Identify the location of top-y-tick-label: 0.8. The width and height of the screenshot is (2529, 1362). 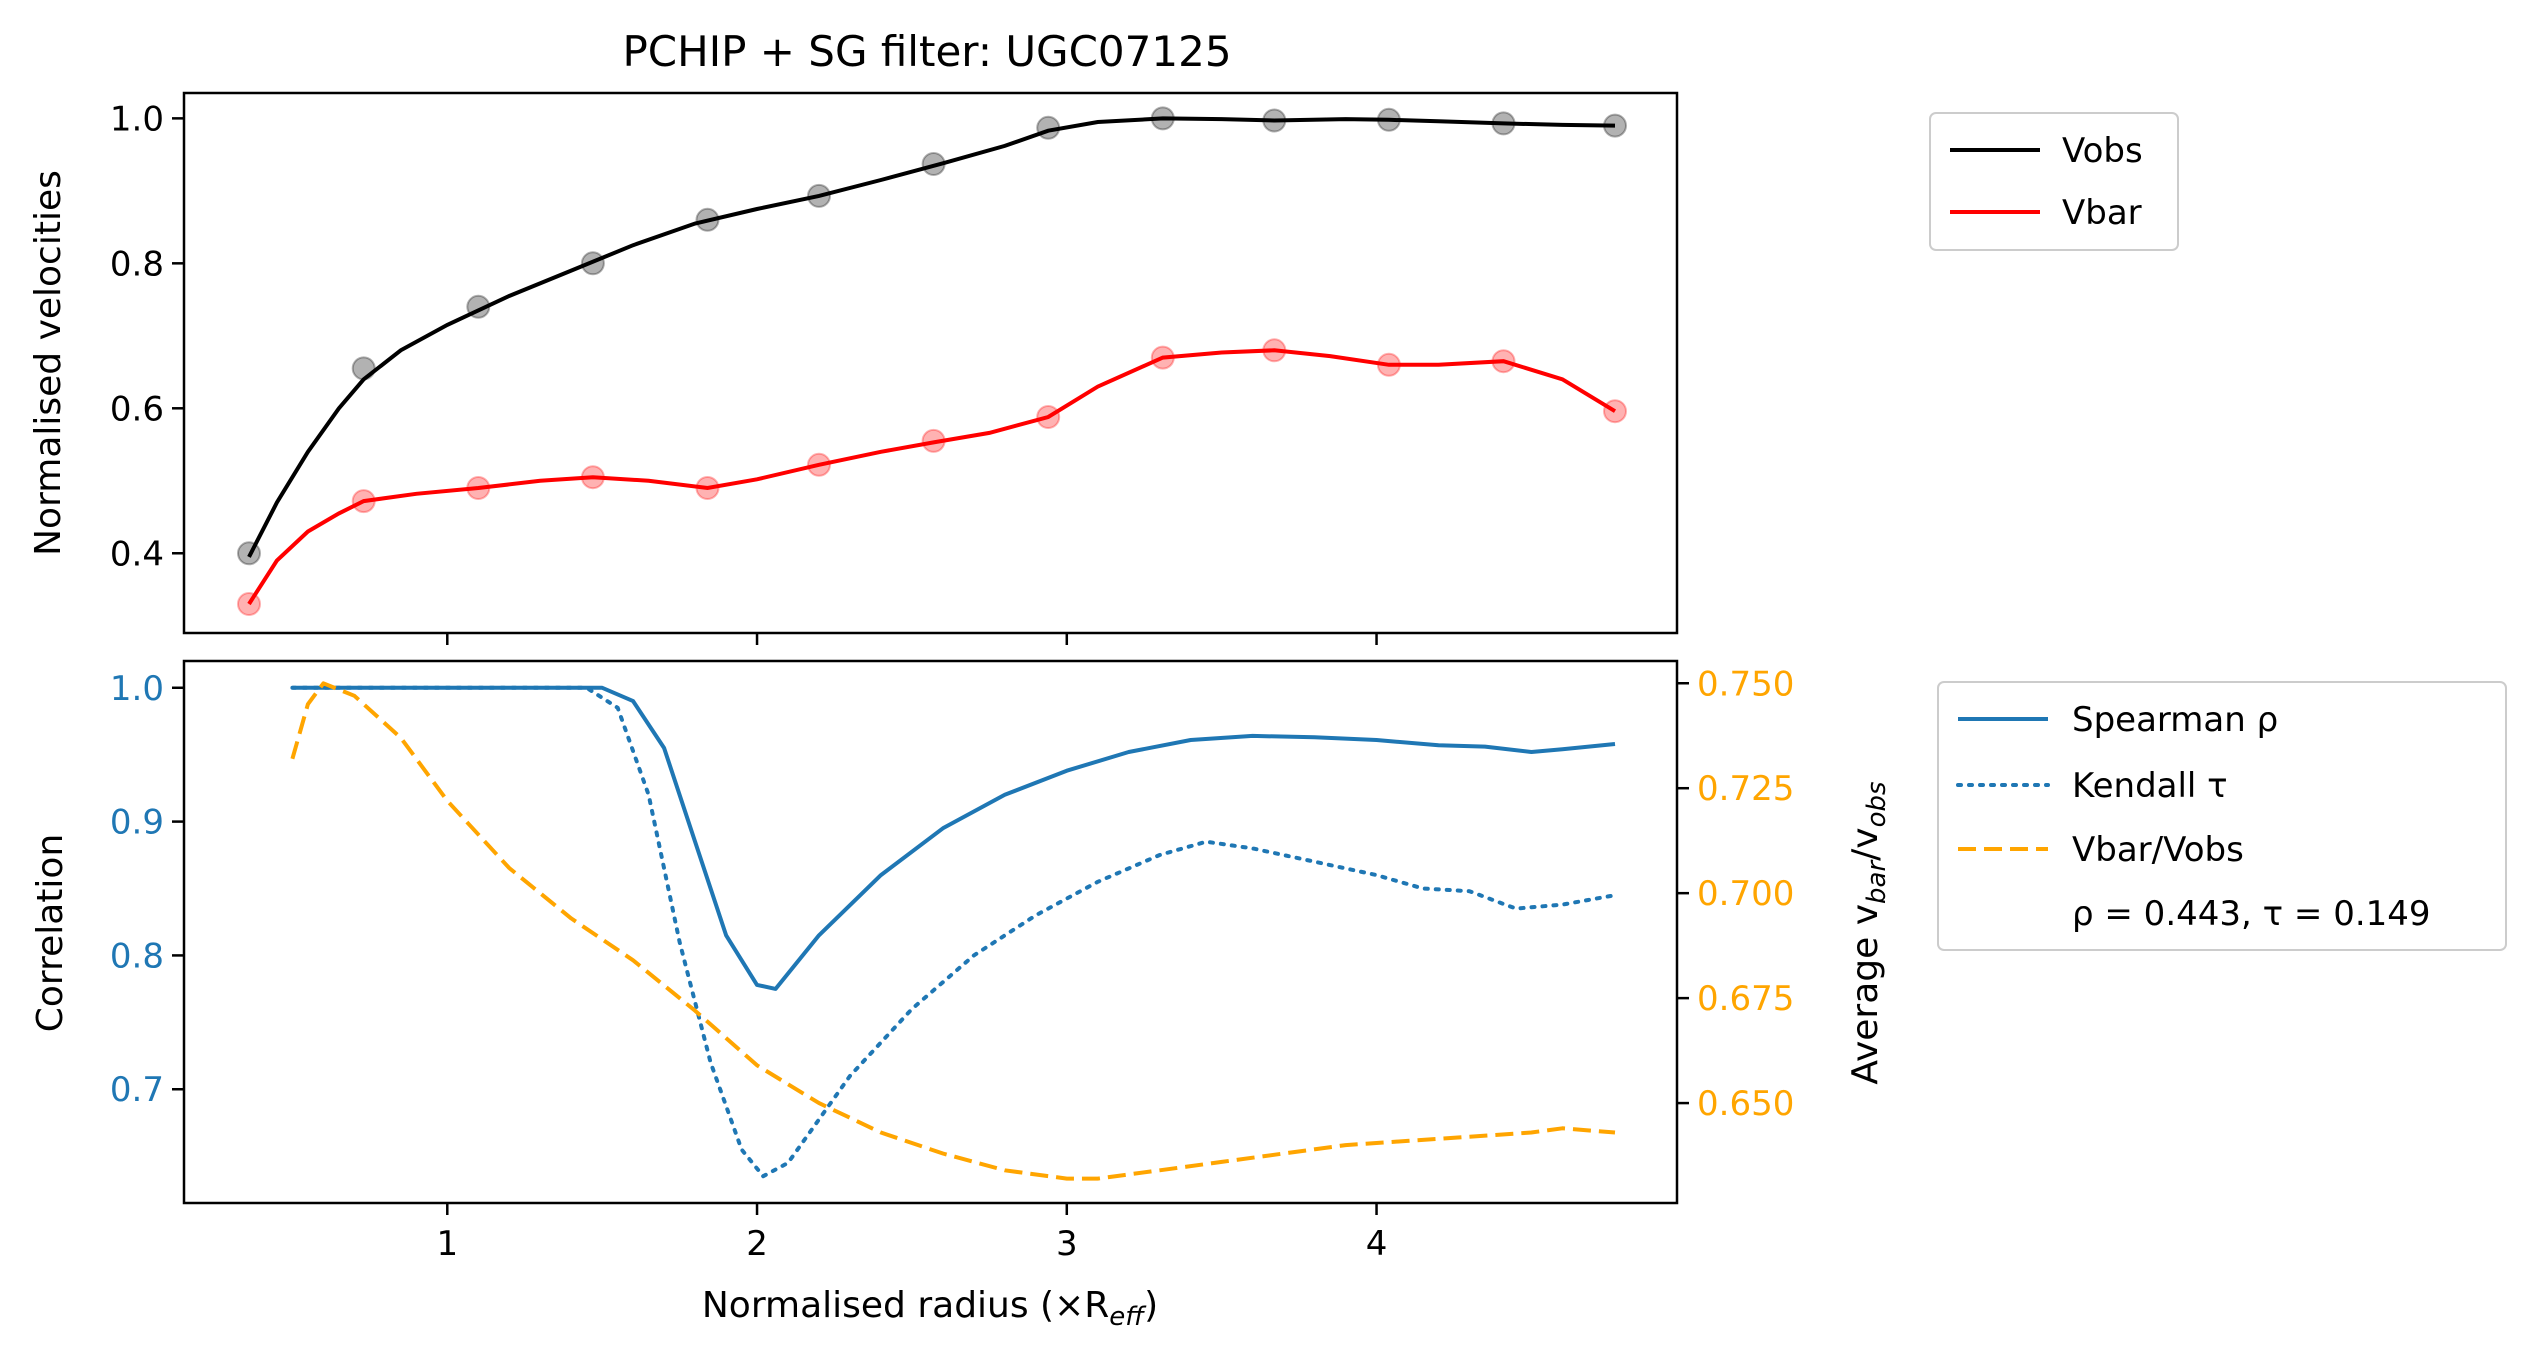
(137, 264).